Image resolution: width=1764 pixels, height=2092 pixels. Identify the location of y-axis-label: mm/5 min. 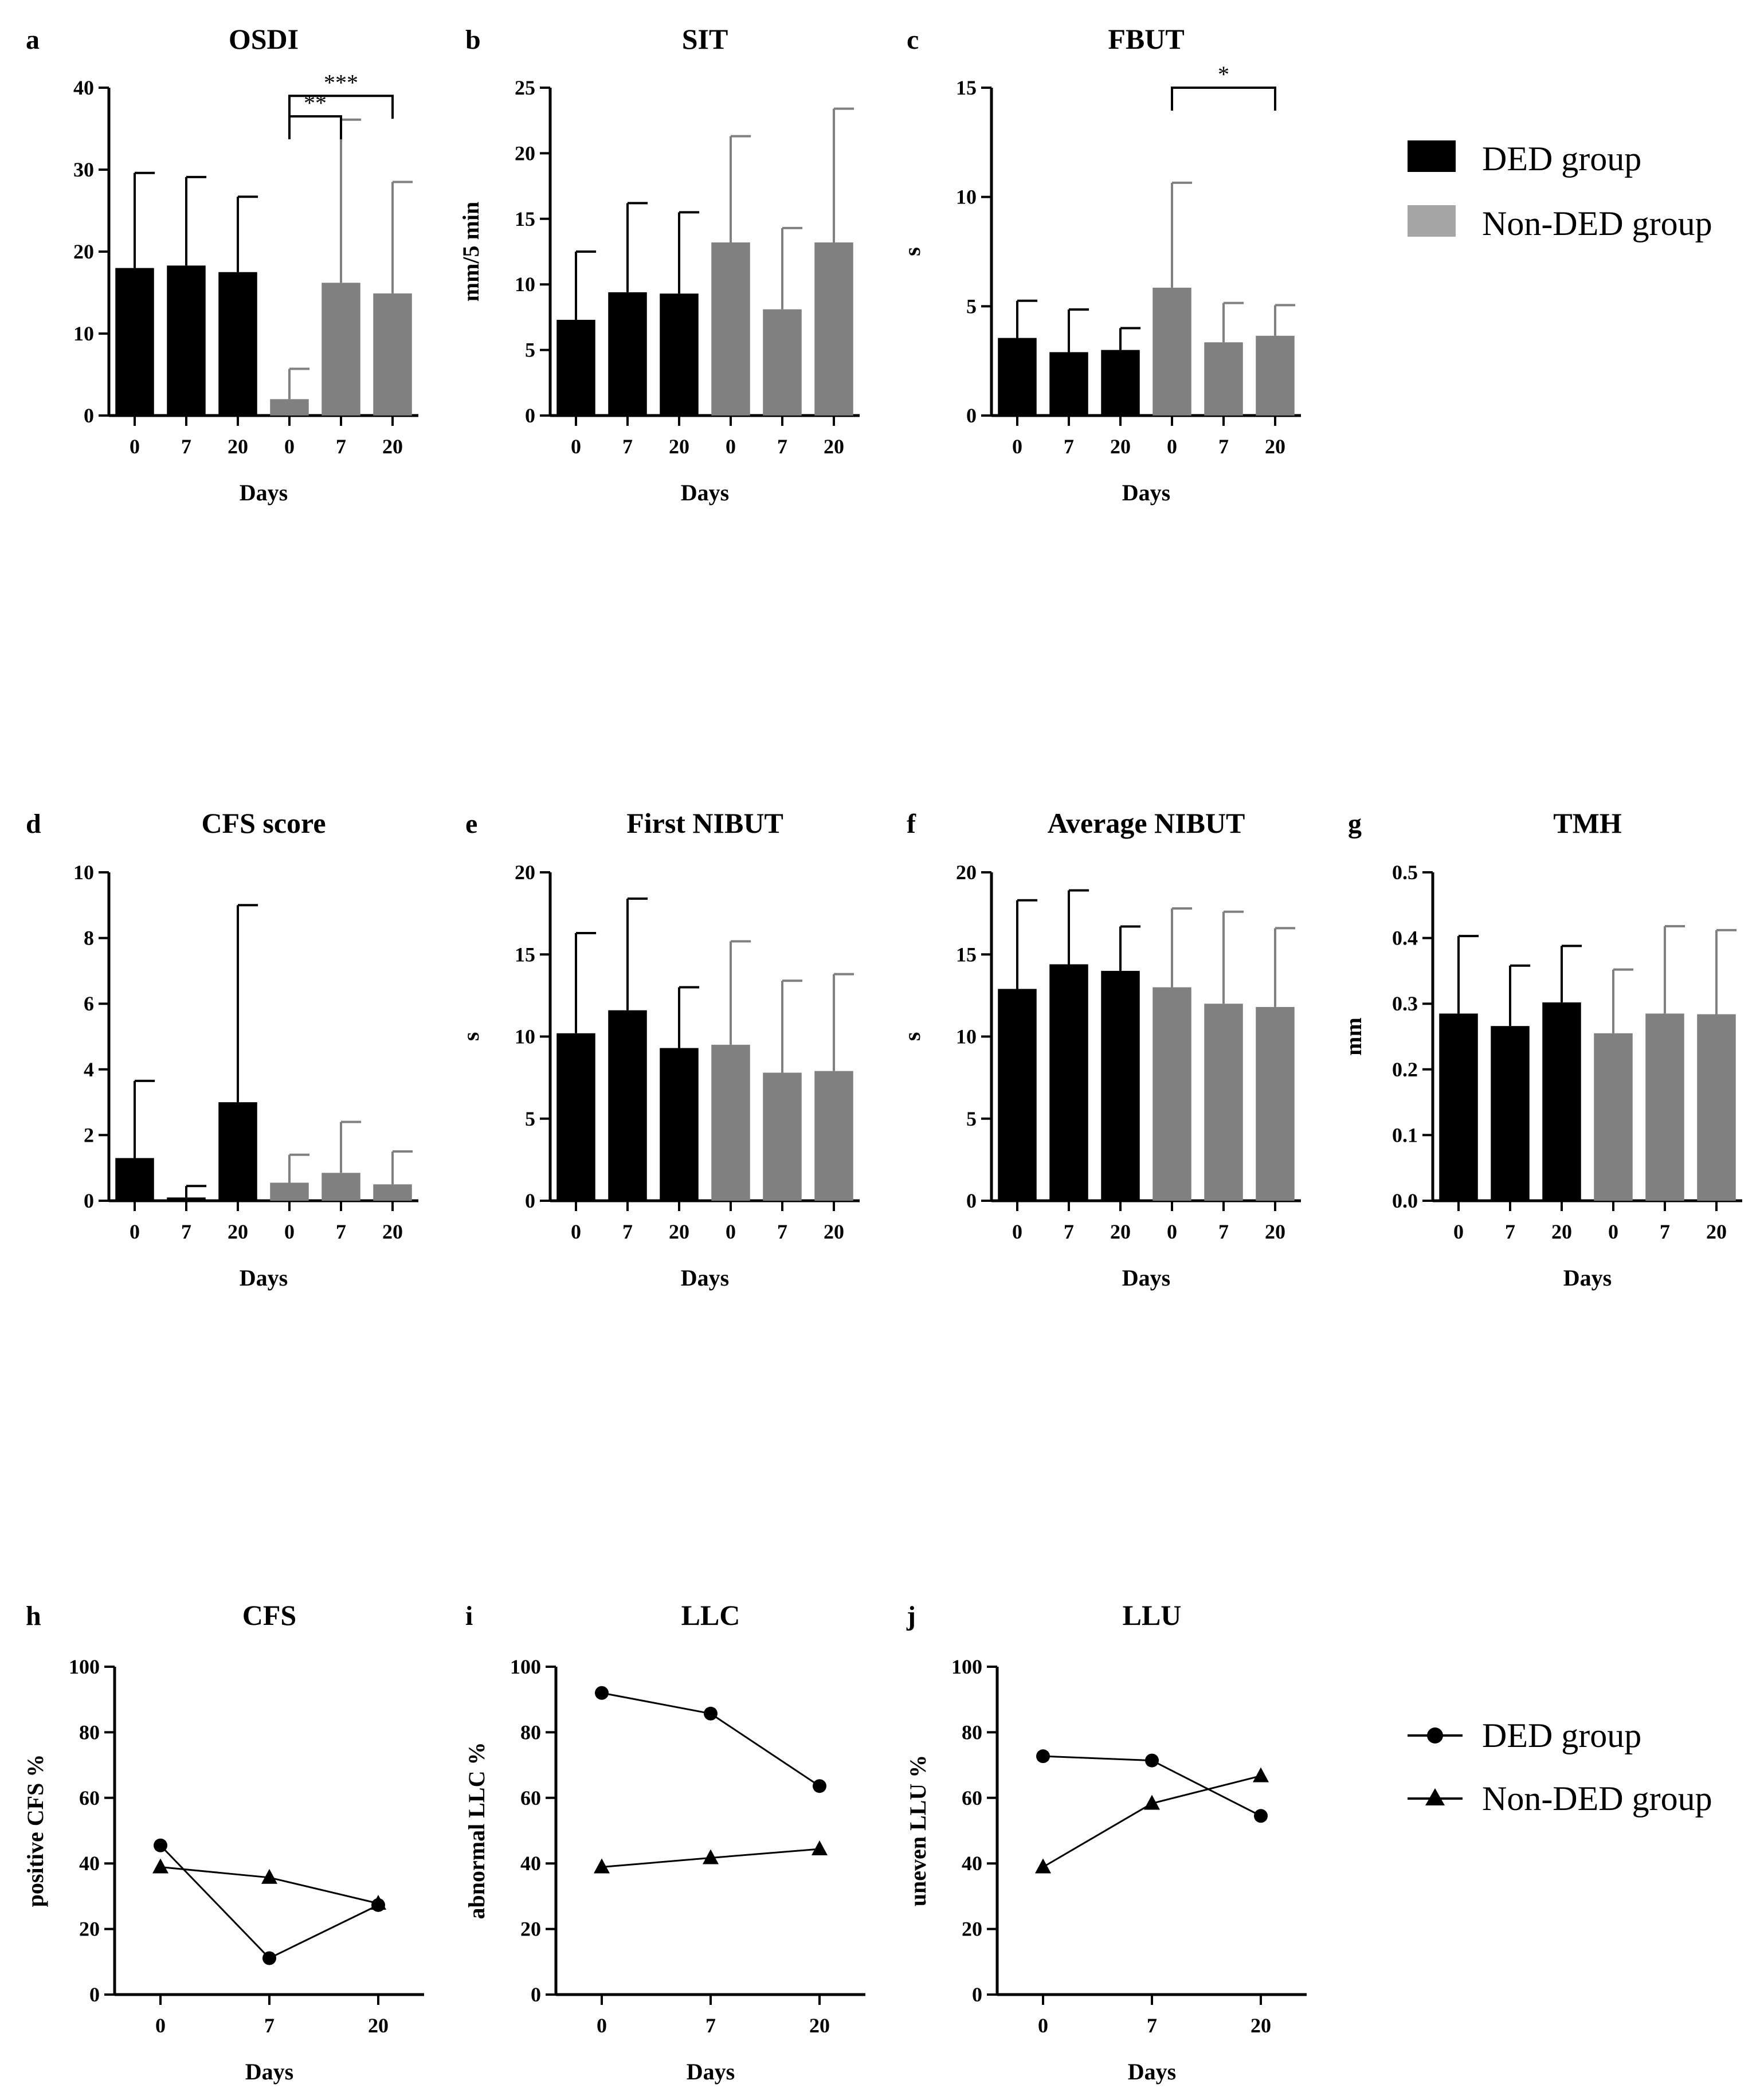
(471, 252).